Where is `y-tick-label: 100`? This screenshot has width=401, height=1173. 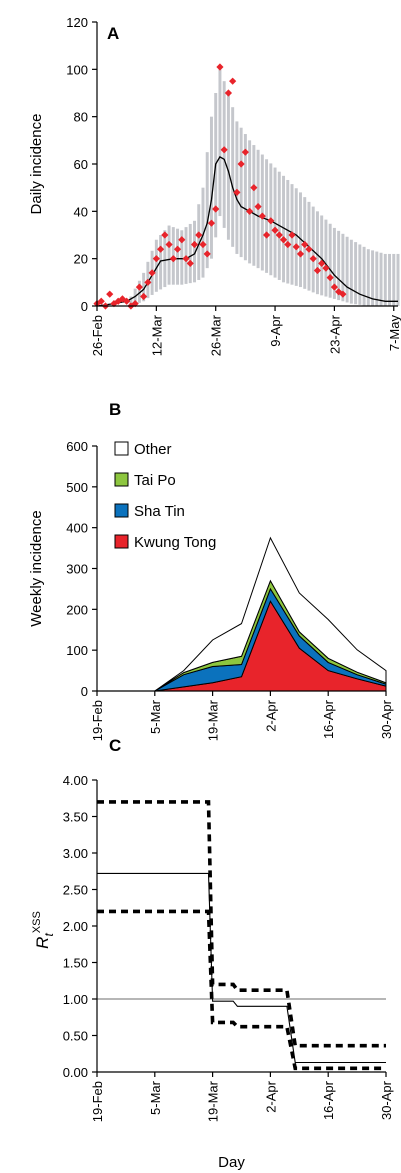 y-tick-label: 100 is located at coordinates (77, 650).